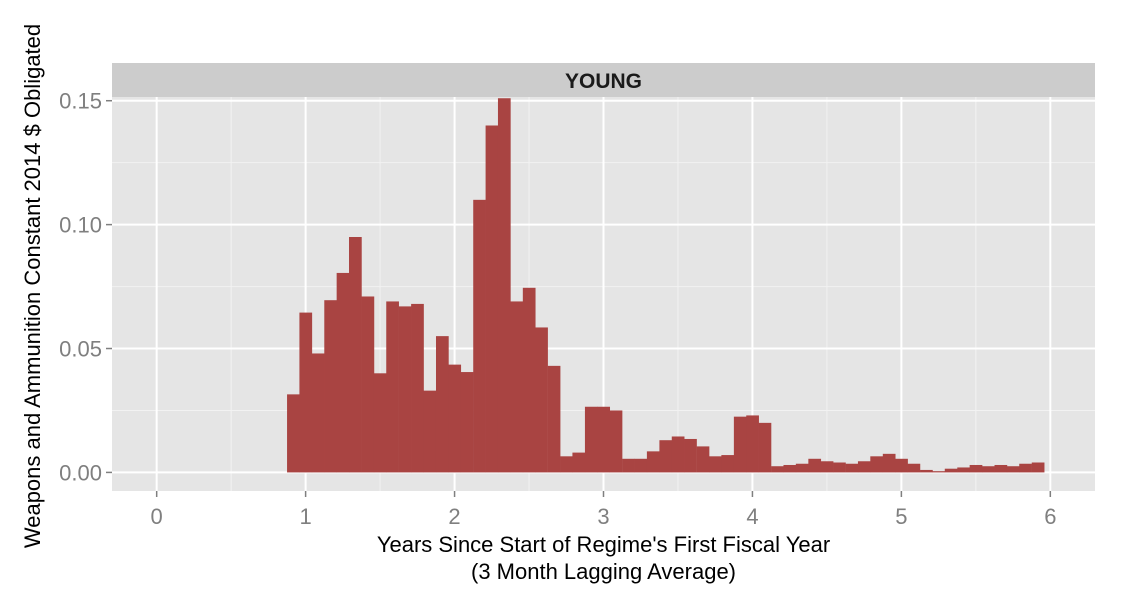 This screenshot has width=1125, height=600. I want to click on x-tick-label: 3, so click(603, 516).